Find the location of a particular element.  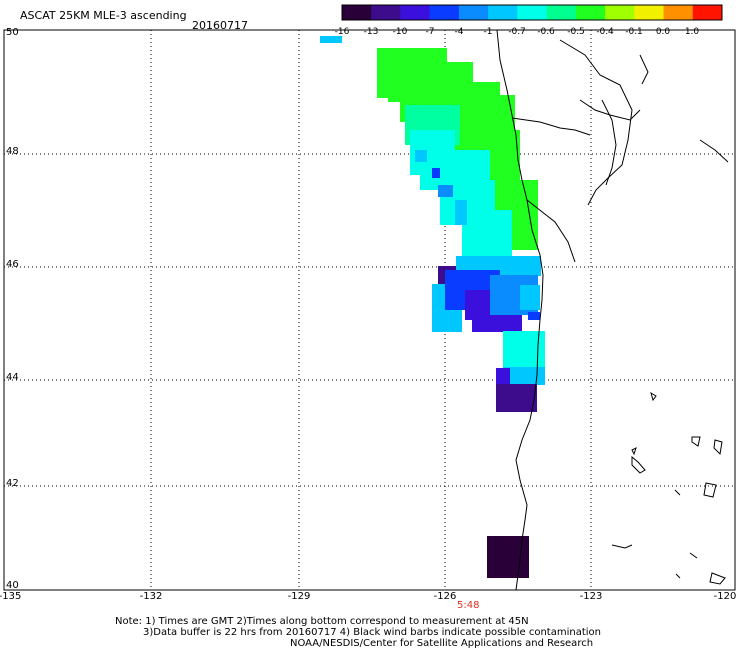

map-date: 20160717 is located at coordinates (220, 25).